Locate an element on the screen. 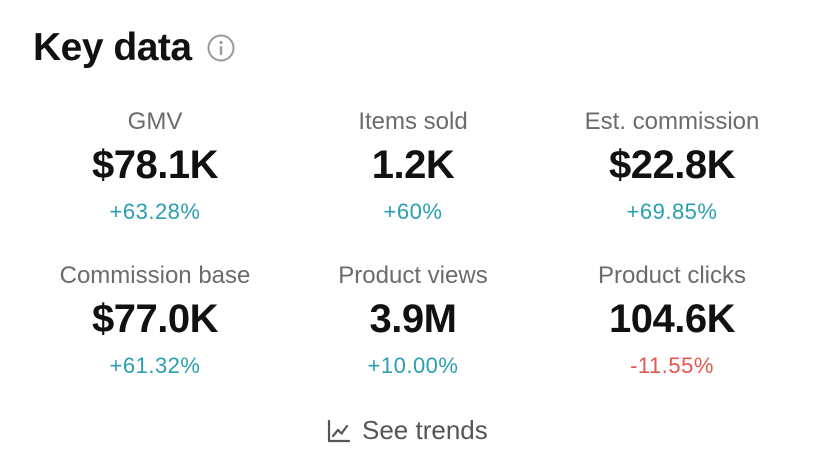 This screenshot has height=466, width=828. metric-est-commission: Est. commission $22.8K +69.85% is located at coordinates (672, 167).